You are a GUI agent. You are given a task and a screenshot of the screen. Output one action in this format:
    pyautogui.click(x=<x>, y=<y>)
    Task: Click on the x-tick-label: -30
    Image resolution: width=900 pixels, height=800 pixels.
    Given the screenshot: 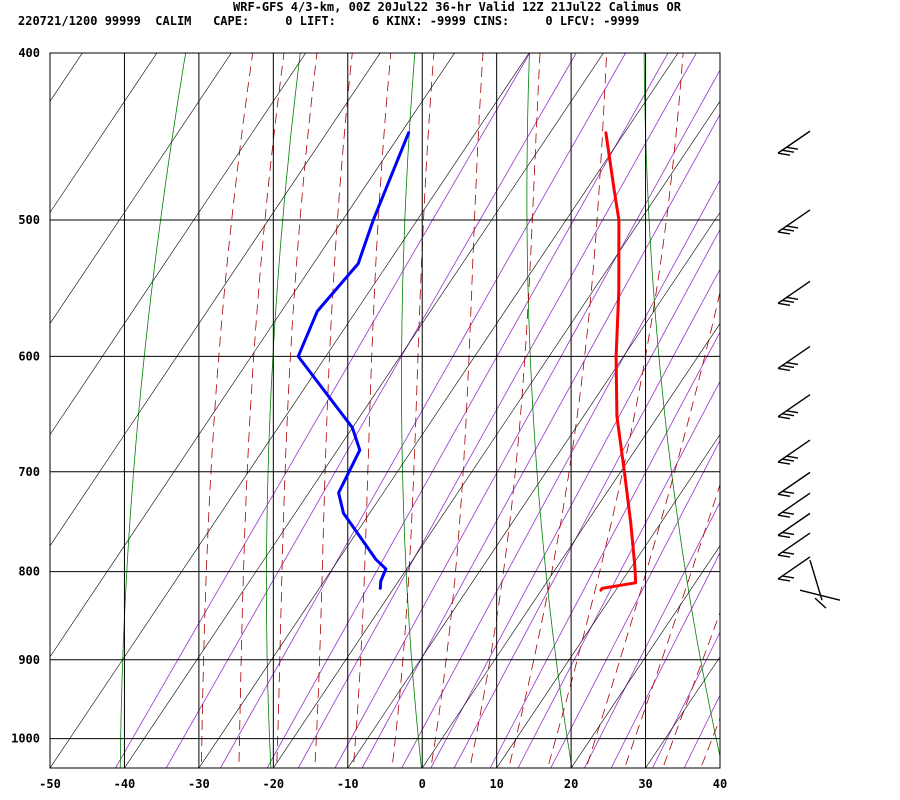 What is the action you would take?
    pyautogui.click(x=199, y=784)
    